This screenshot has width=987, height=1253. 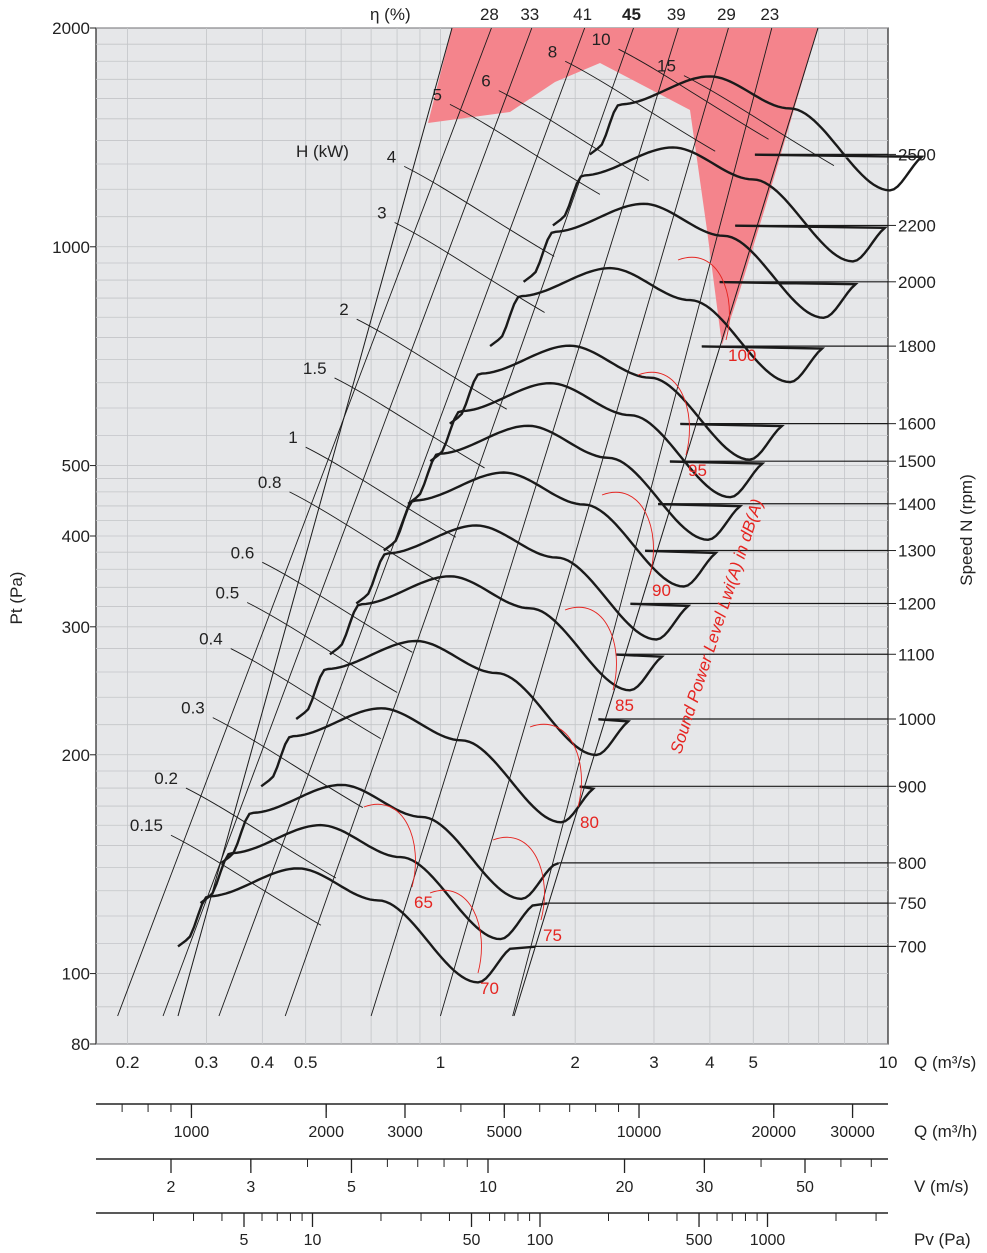 I want to click on scale-label: 20, so click(x=625, y=1187).